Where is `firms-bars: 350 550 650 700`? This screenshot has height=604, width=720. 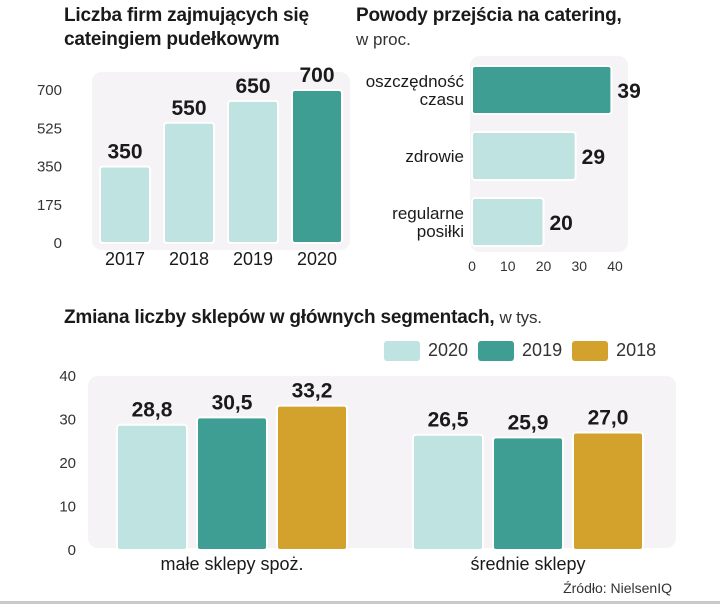 firms-bars: 350 550 650 700 is located at coordinates (221, 154).